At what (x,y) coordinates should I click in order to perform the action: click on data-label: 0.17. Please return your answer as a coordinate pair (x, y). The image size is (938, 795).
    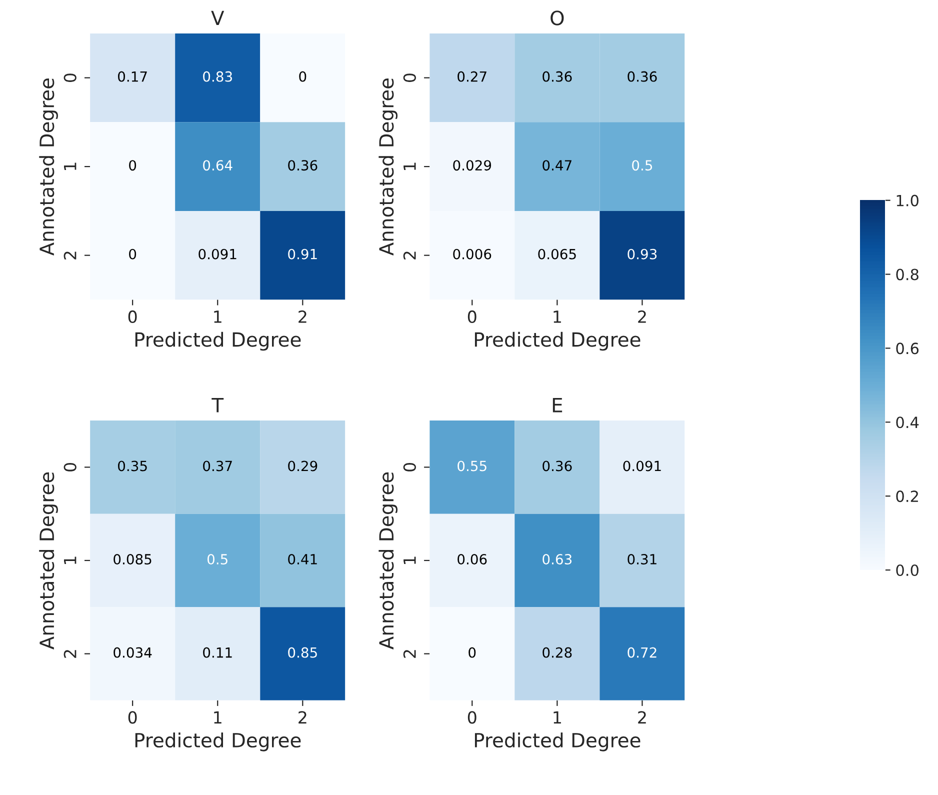
    Looking at the image, I should click on (132, 76).